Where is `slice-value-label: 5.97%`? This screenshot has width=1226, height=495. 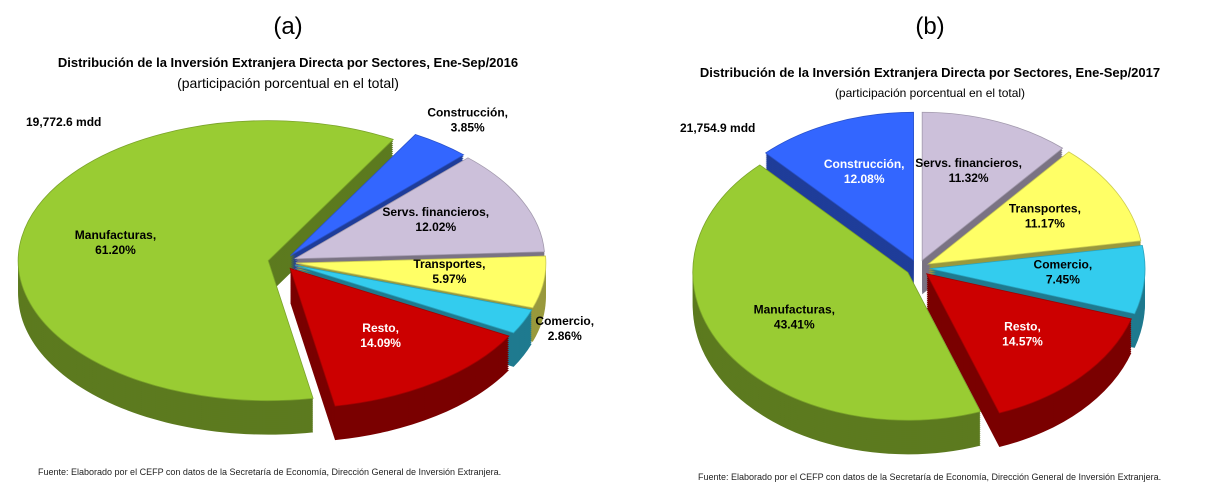
slice-value-label: 5.97% is located at coordinates (449, 279).